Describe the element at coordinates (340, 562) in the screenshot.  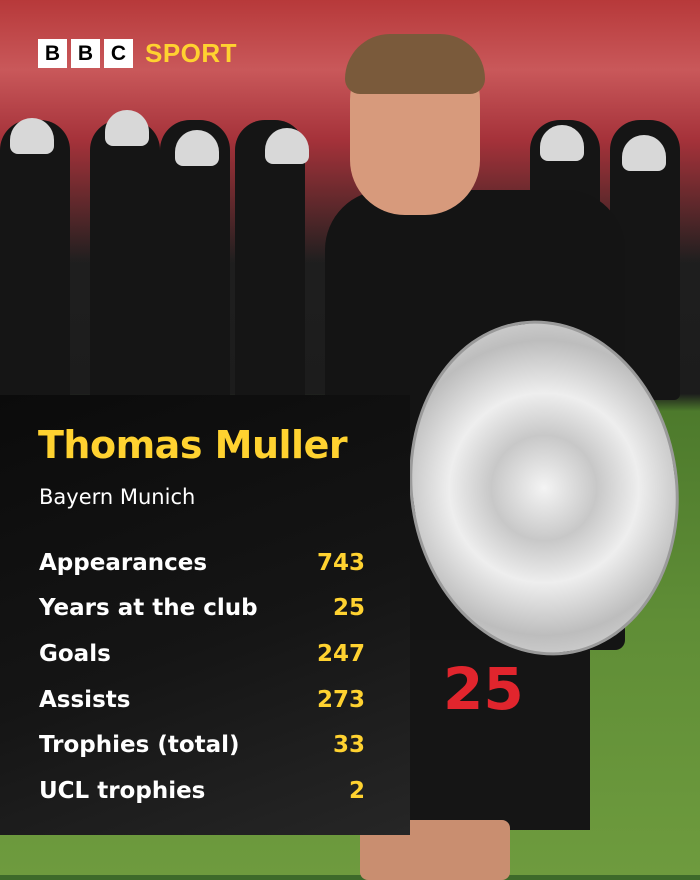
I see `stat-value: 743` at that location.